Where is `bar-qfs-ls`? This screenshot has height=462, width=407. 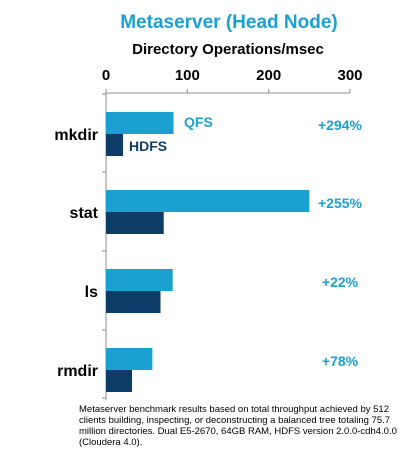
bar-qfs-ls is located at coordinates (139, 280).